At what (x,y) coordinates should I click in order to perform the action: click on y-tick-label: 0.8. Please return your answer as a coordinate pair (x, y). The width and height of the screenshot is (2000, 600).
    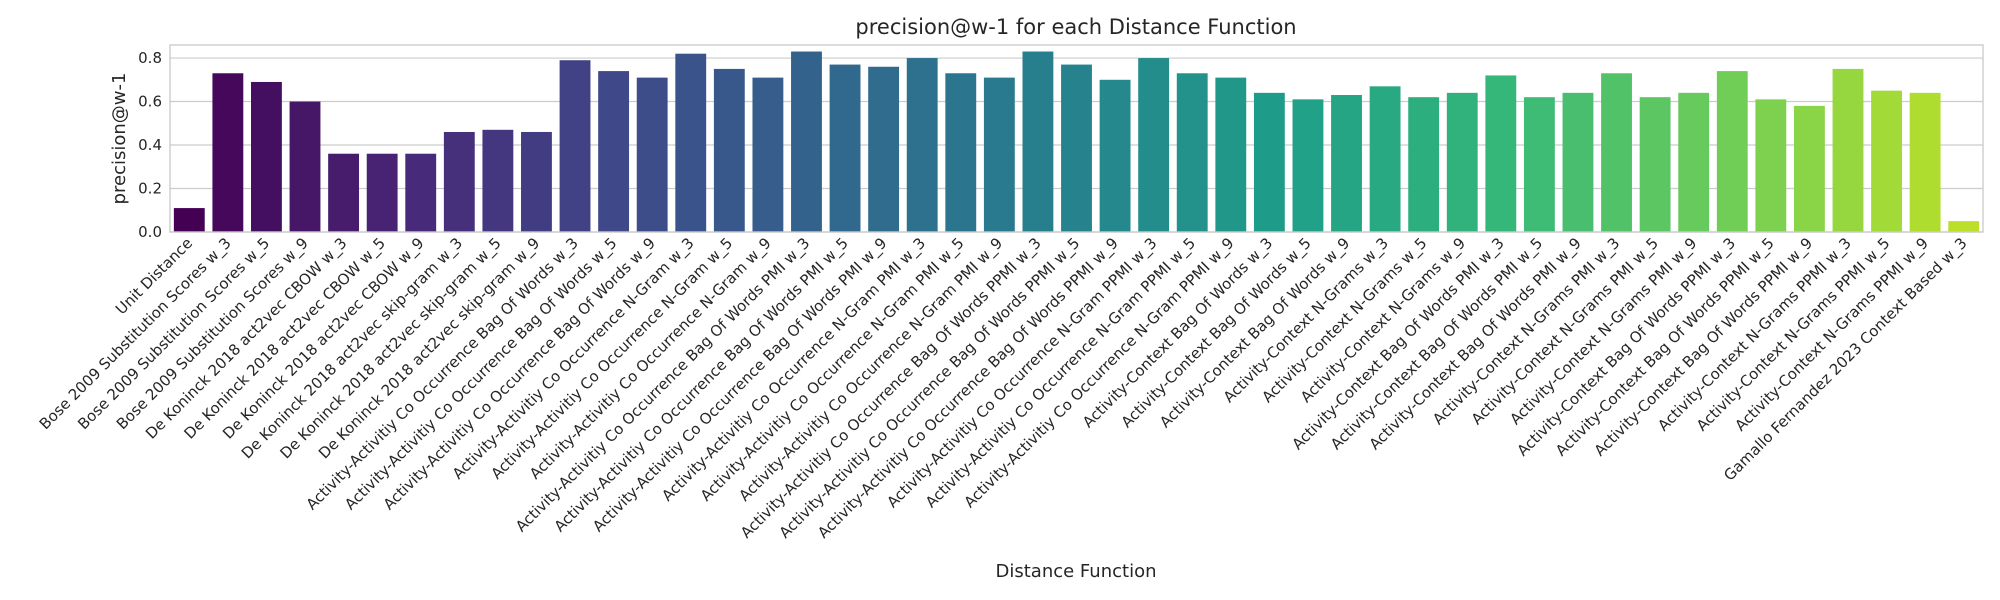
    Looking at the image, I should click on (150, 58).